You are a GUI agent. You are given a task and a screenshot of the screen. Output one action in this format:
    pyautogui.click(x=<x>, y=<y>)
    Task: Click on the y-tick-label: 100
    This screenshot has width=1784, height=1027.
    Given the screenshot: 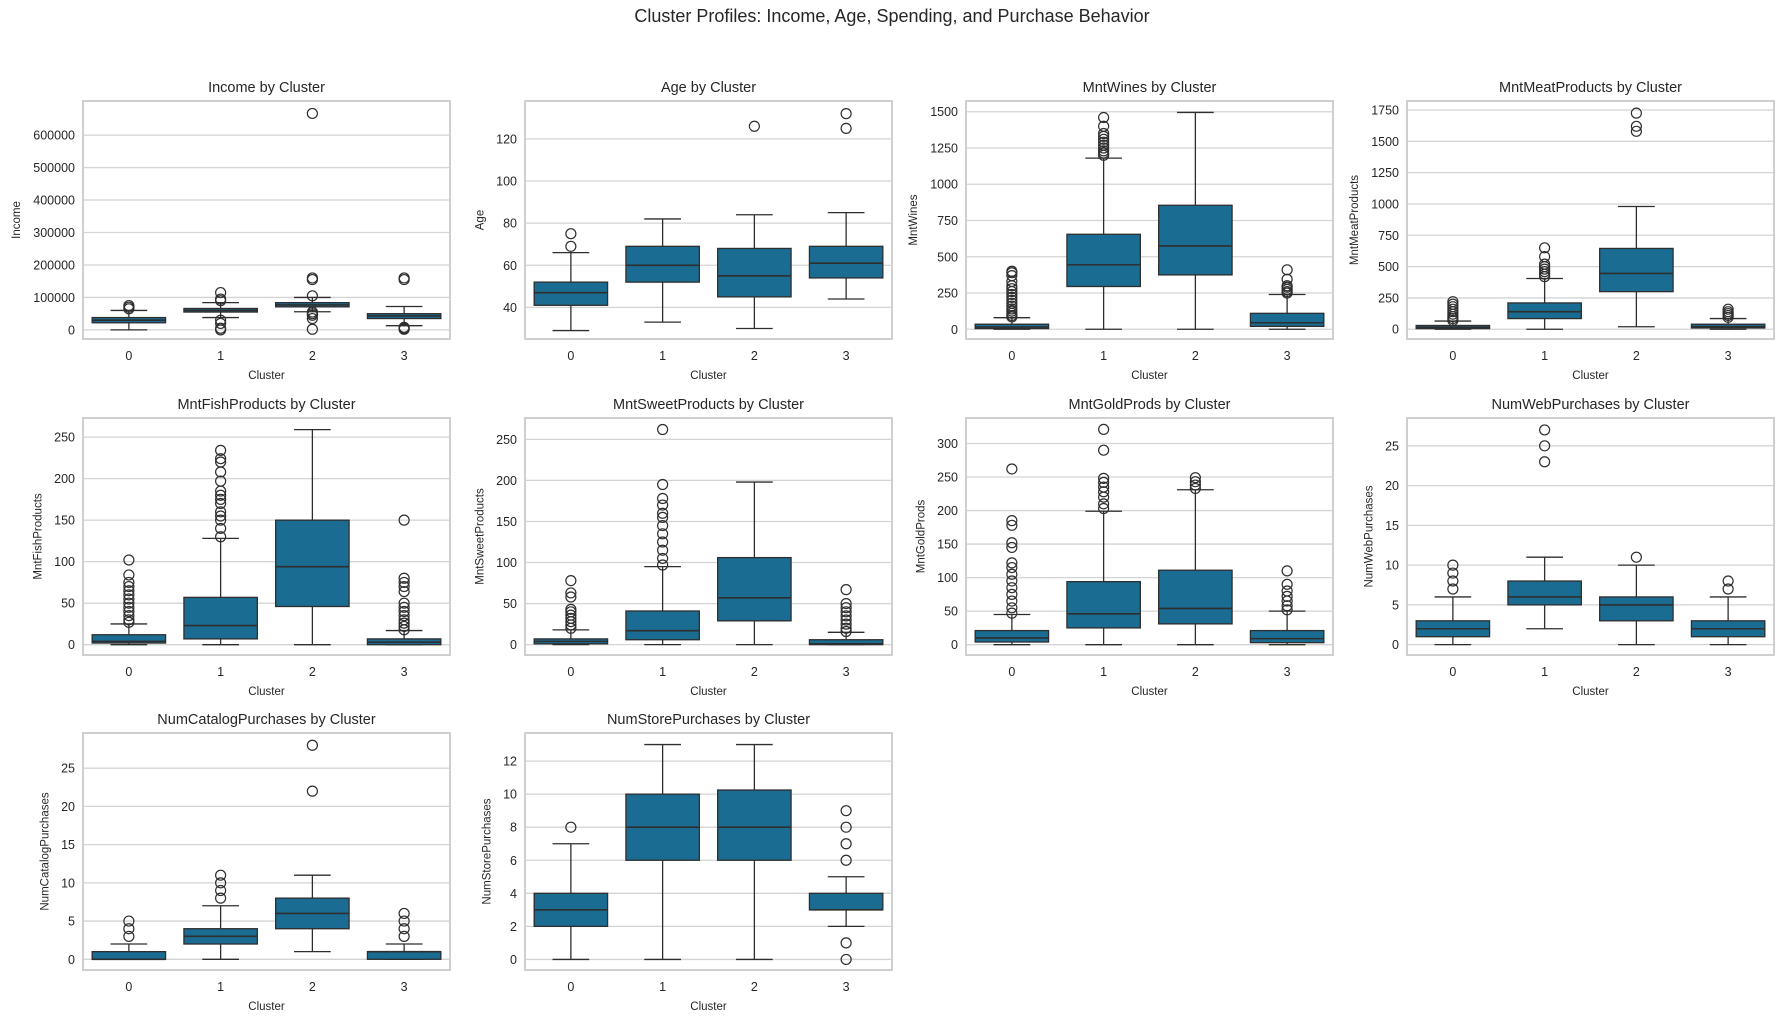 What is the action you would take?
    pyautogui.click(x=506, y=563)
    